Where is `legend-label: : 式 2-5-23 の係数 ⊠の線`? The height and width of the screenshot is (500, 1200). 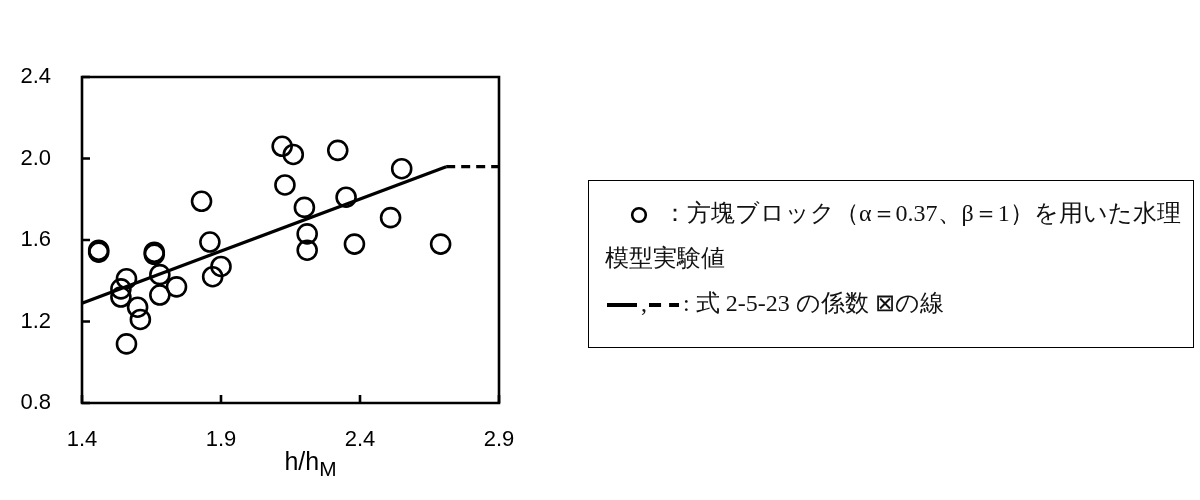 legend-label: : 式 2-5-23 の係数 ⊠の線 is located at coordinates (813, 303).